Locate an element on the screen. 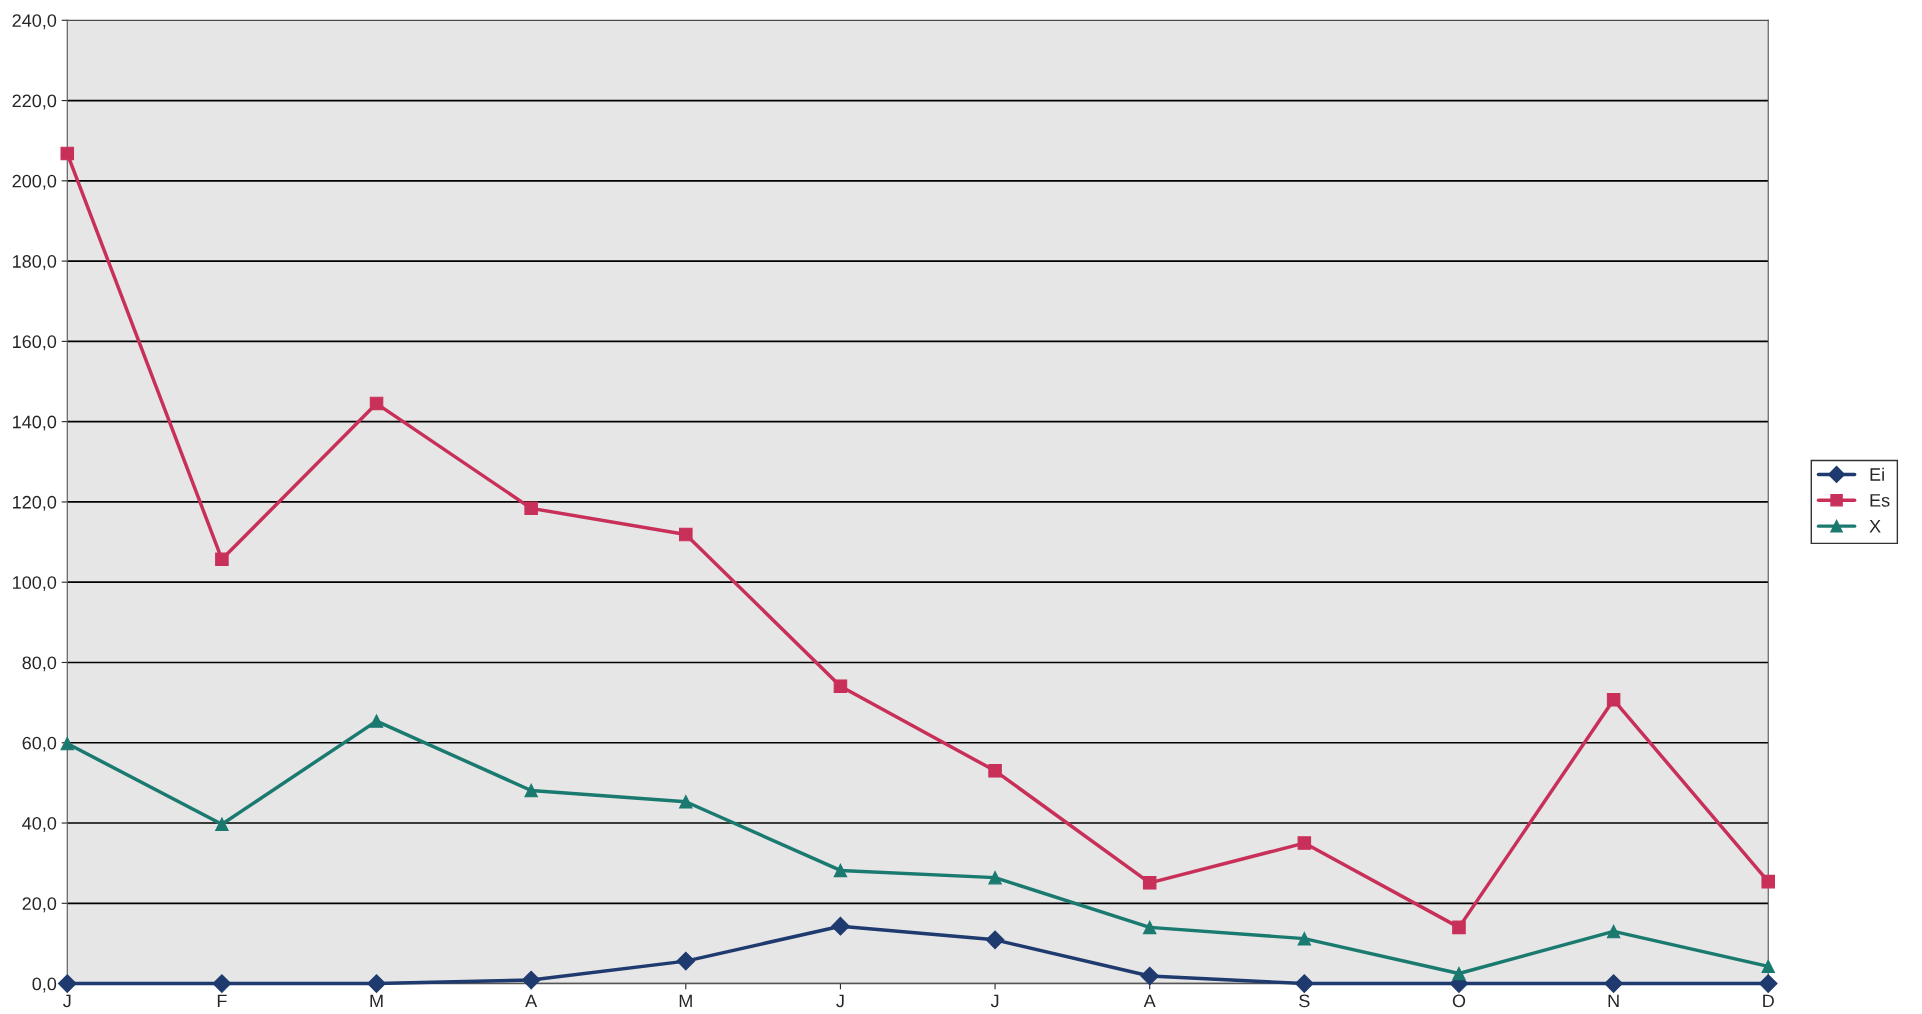  y-tick-label: 80,0 is located at coordinates (39, 664).